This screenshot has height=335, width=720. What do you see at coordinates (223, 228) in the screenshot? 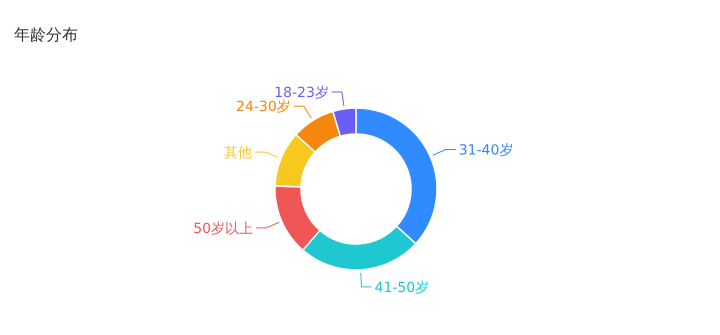
I see `slice-label: 50岁以上` at bounding box center [223, 228].